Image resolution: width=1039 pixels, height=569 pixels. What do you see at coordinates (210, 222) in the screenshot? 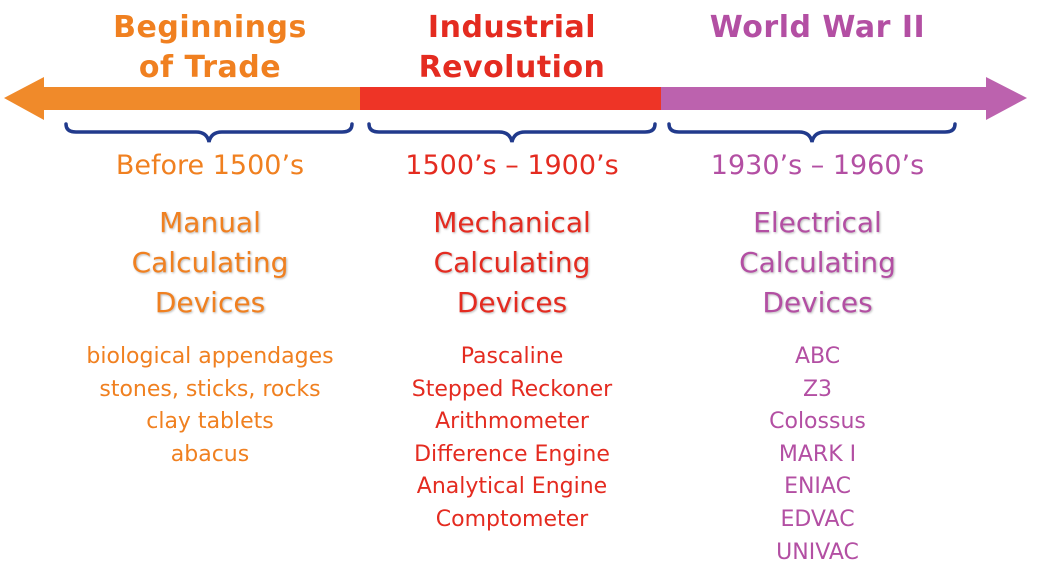
I see `category-line: Manual` at bounding box center [210, 222].